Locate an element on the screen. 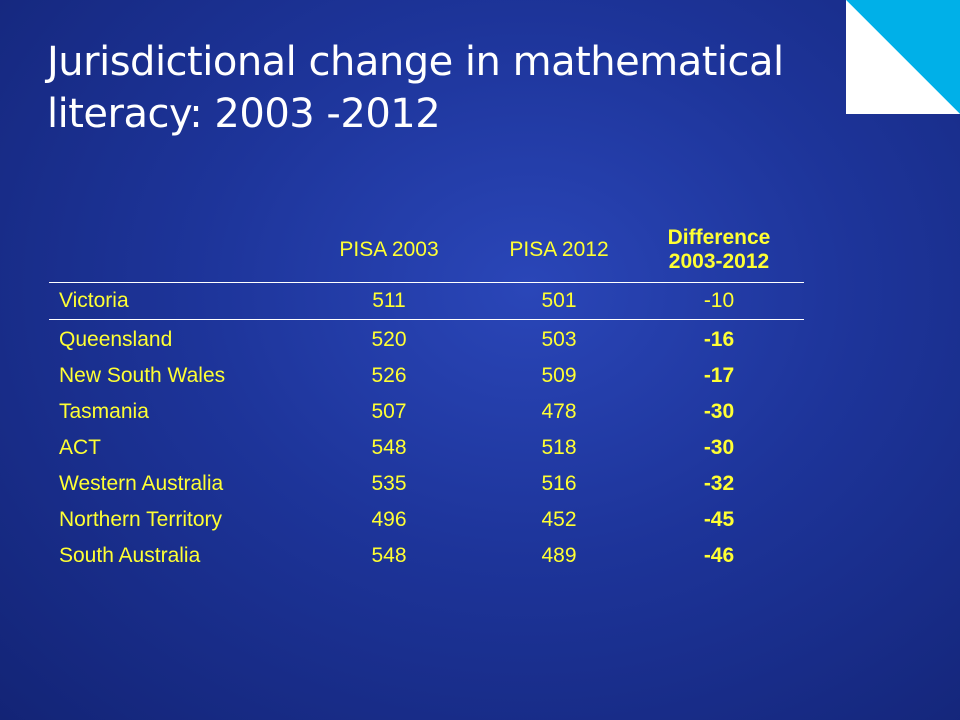  pisa-2003-value: 507 is located at coordinates (389, 411).